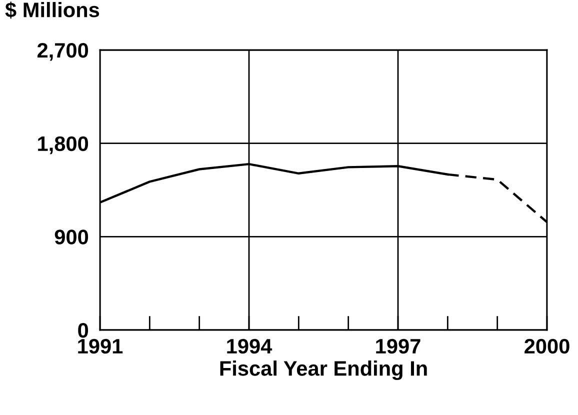 The image size is (578, 415). I want to click on y-tick-label: 900, so click(71, 237).